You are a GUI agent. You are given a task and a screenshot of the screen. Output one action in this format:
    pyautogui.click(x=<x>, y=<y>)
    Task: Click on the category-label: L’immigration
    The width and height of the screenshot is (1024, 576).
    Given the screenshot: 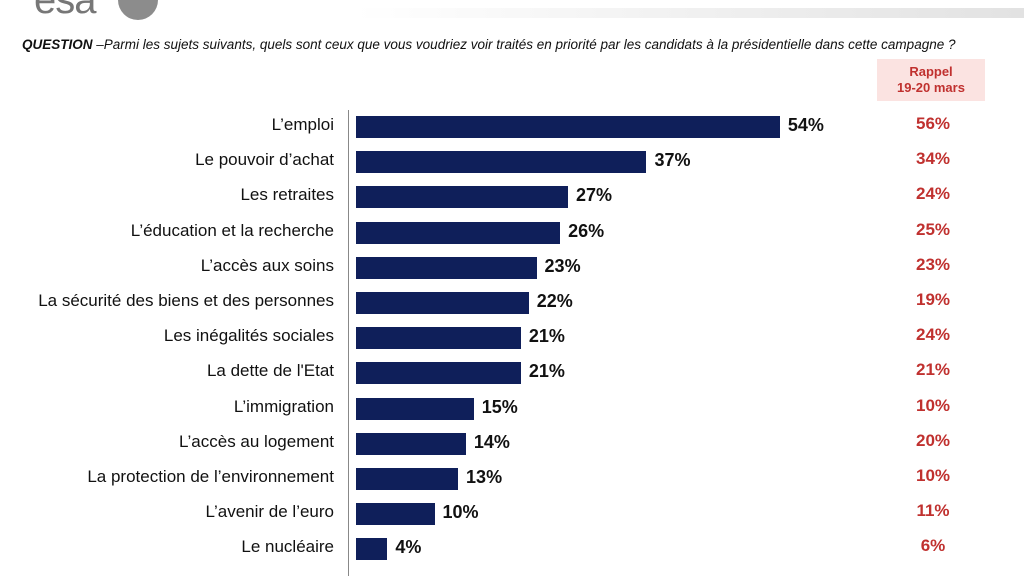 What is the action you would take?
    pyautogui.click(x=283, y=406)
    